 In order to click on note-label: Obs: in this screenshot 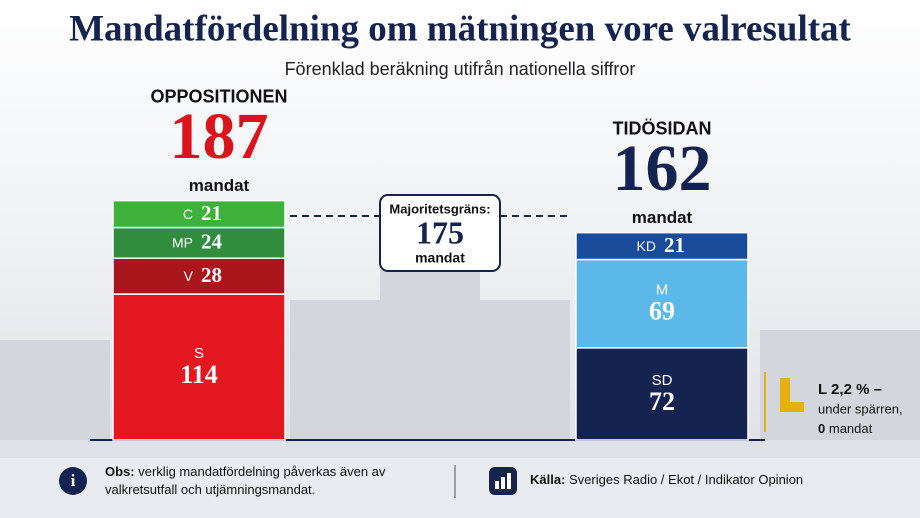, I will do `click(120, 471)`.